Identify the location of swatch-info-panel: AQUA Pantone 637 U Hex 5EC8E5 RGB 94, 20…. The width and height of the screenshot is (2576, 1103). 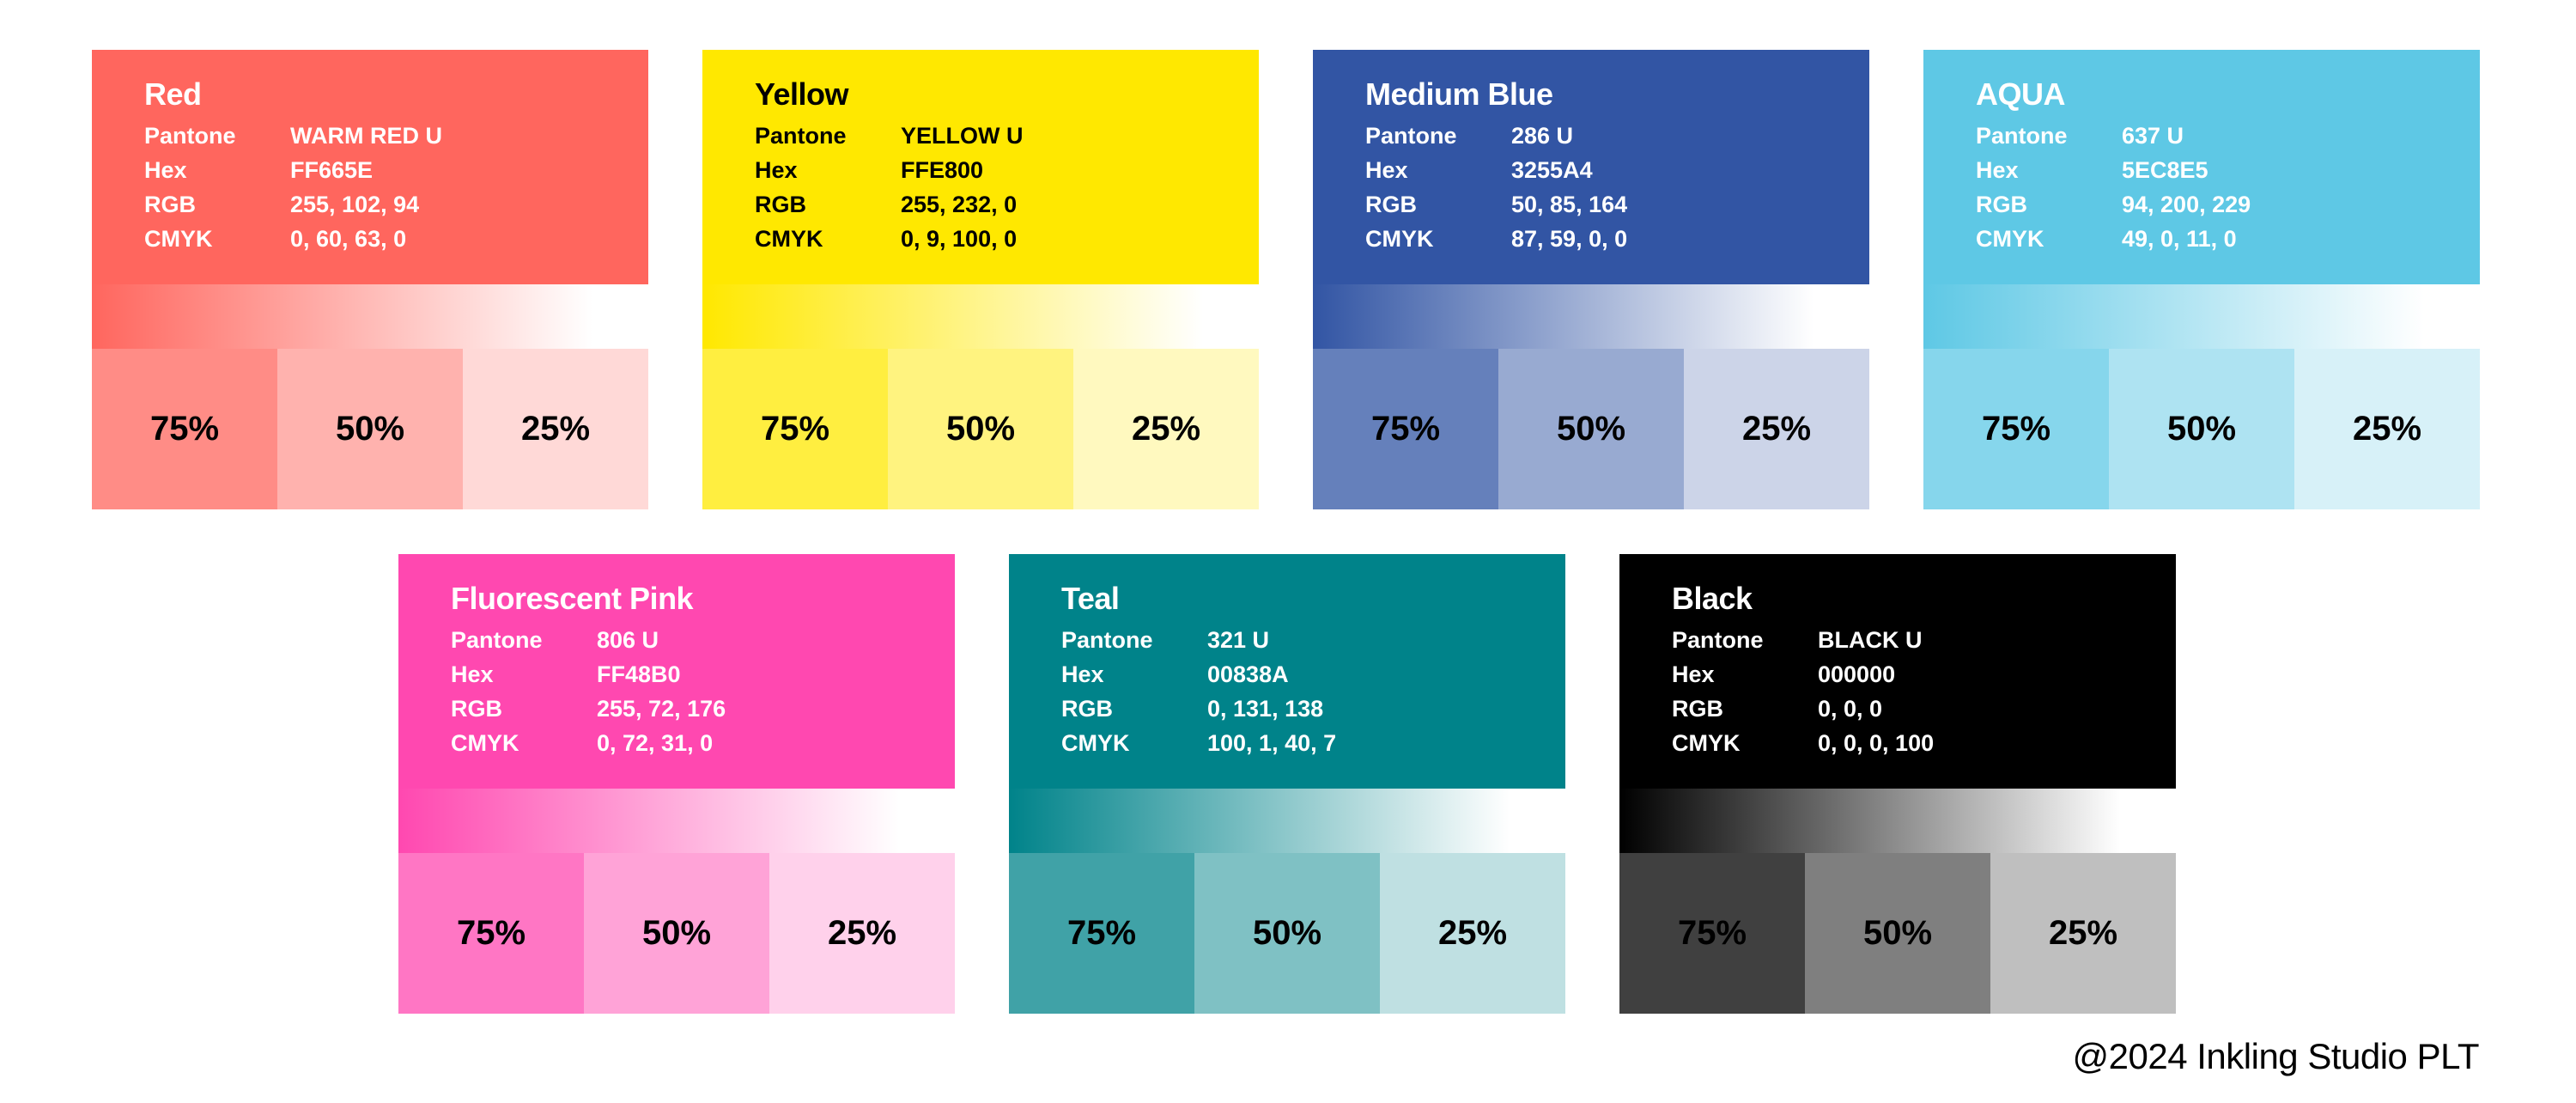
(2201, 167).